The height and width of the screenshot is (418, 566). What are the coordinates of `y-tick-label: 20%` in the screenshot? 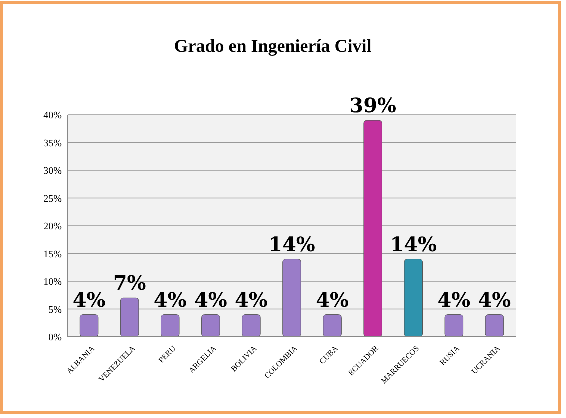 It's located at (53, 227).